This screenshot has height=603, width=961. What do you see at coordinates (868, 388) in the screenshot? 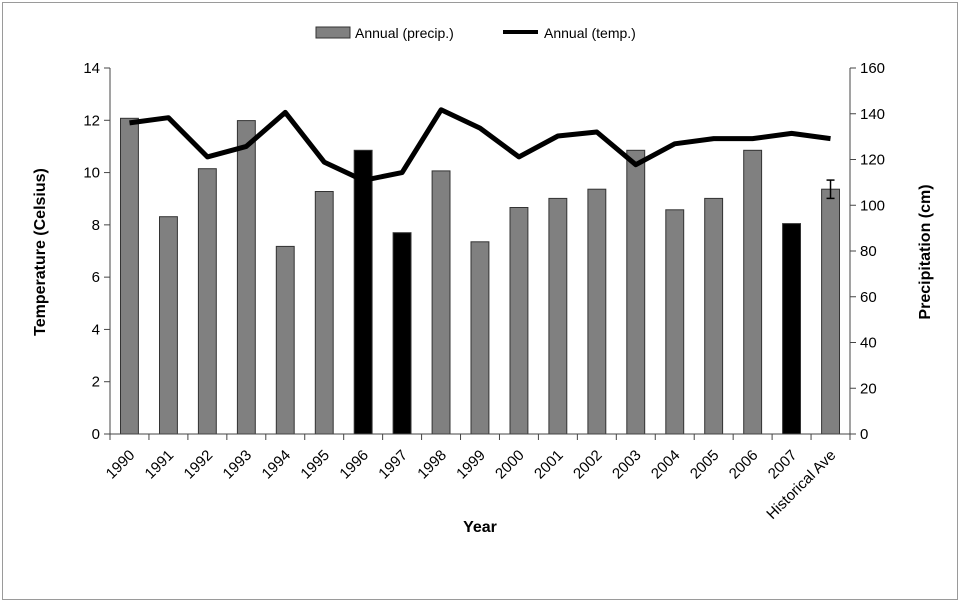
I see `y2-tick-label: 20` at bounding box center [868, 388].